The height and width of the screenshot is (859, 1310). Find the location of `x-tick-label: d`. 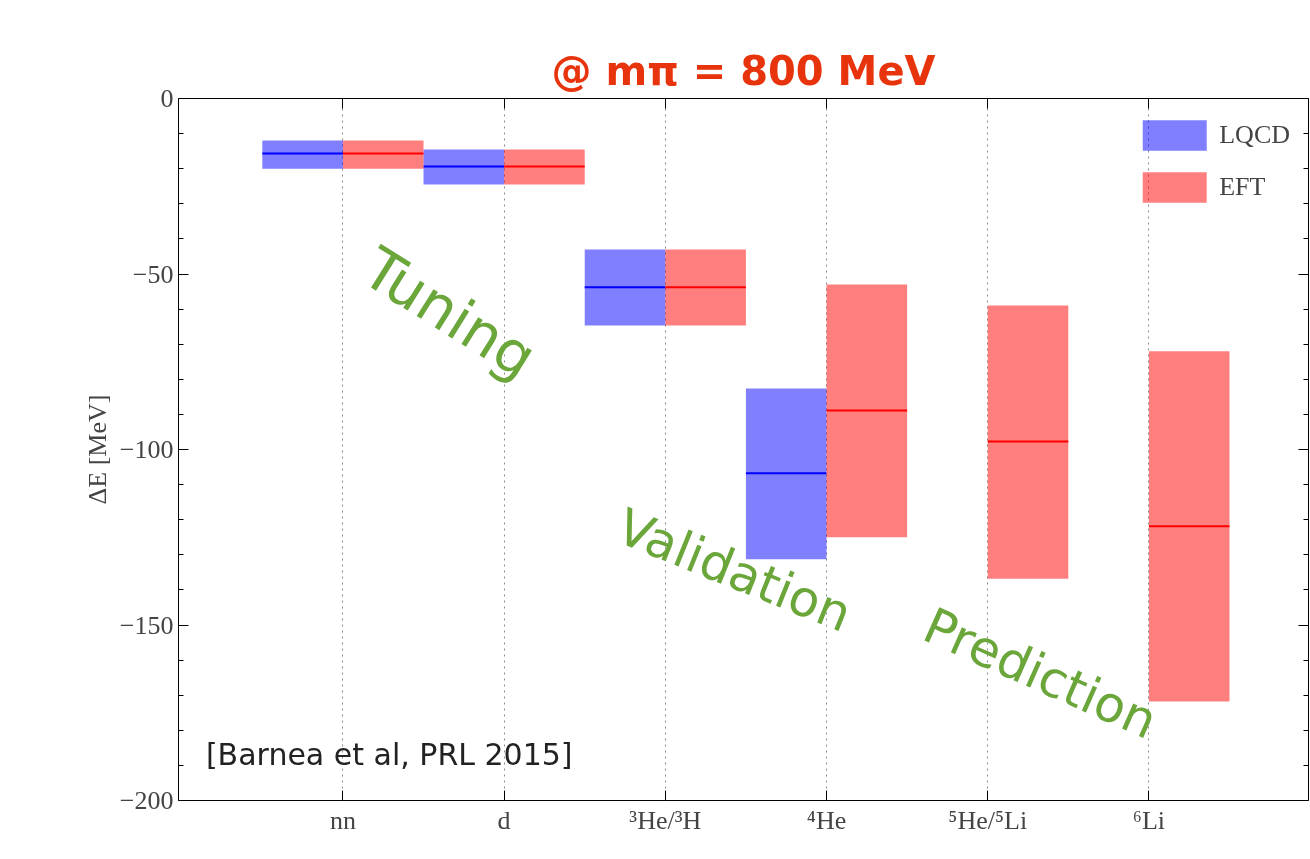

x-tick-label: d is located at coordinates (504, 820).